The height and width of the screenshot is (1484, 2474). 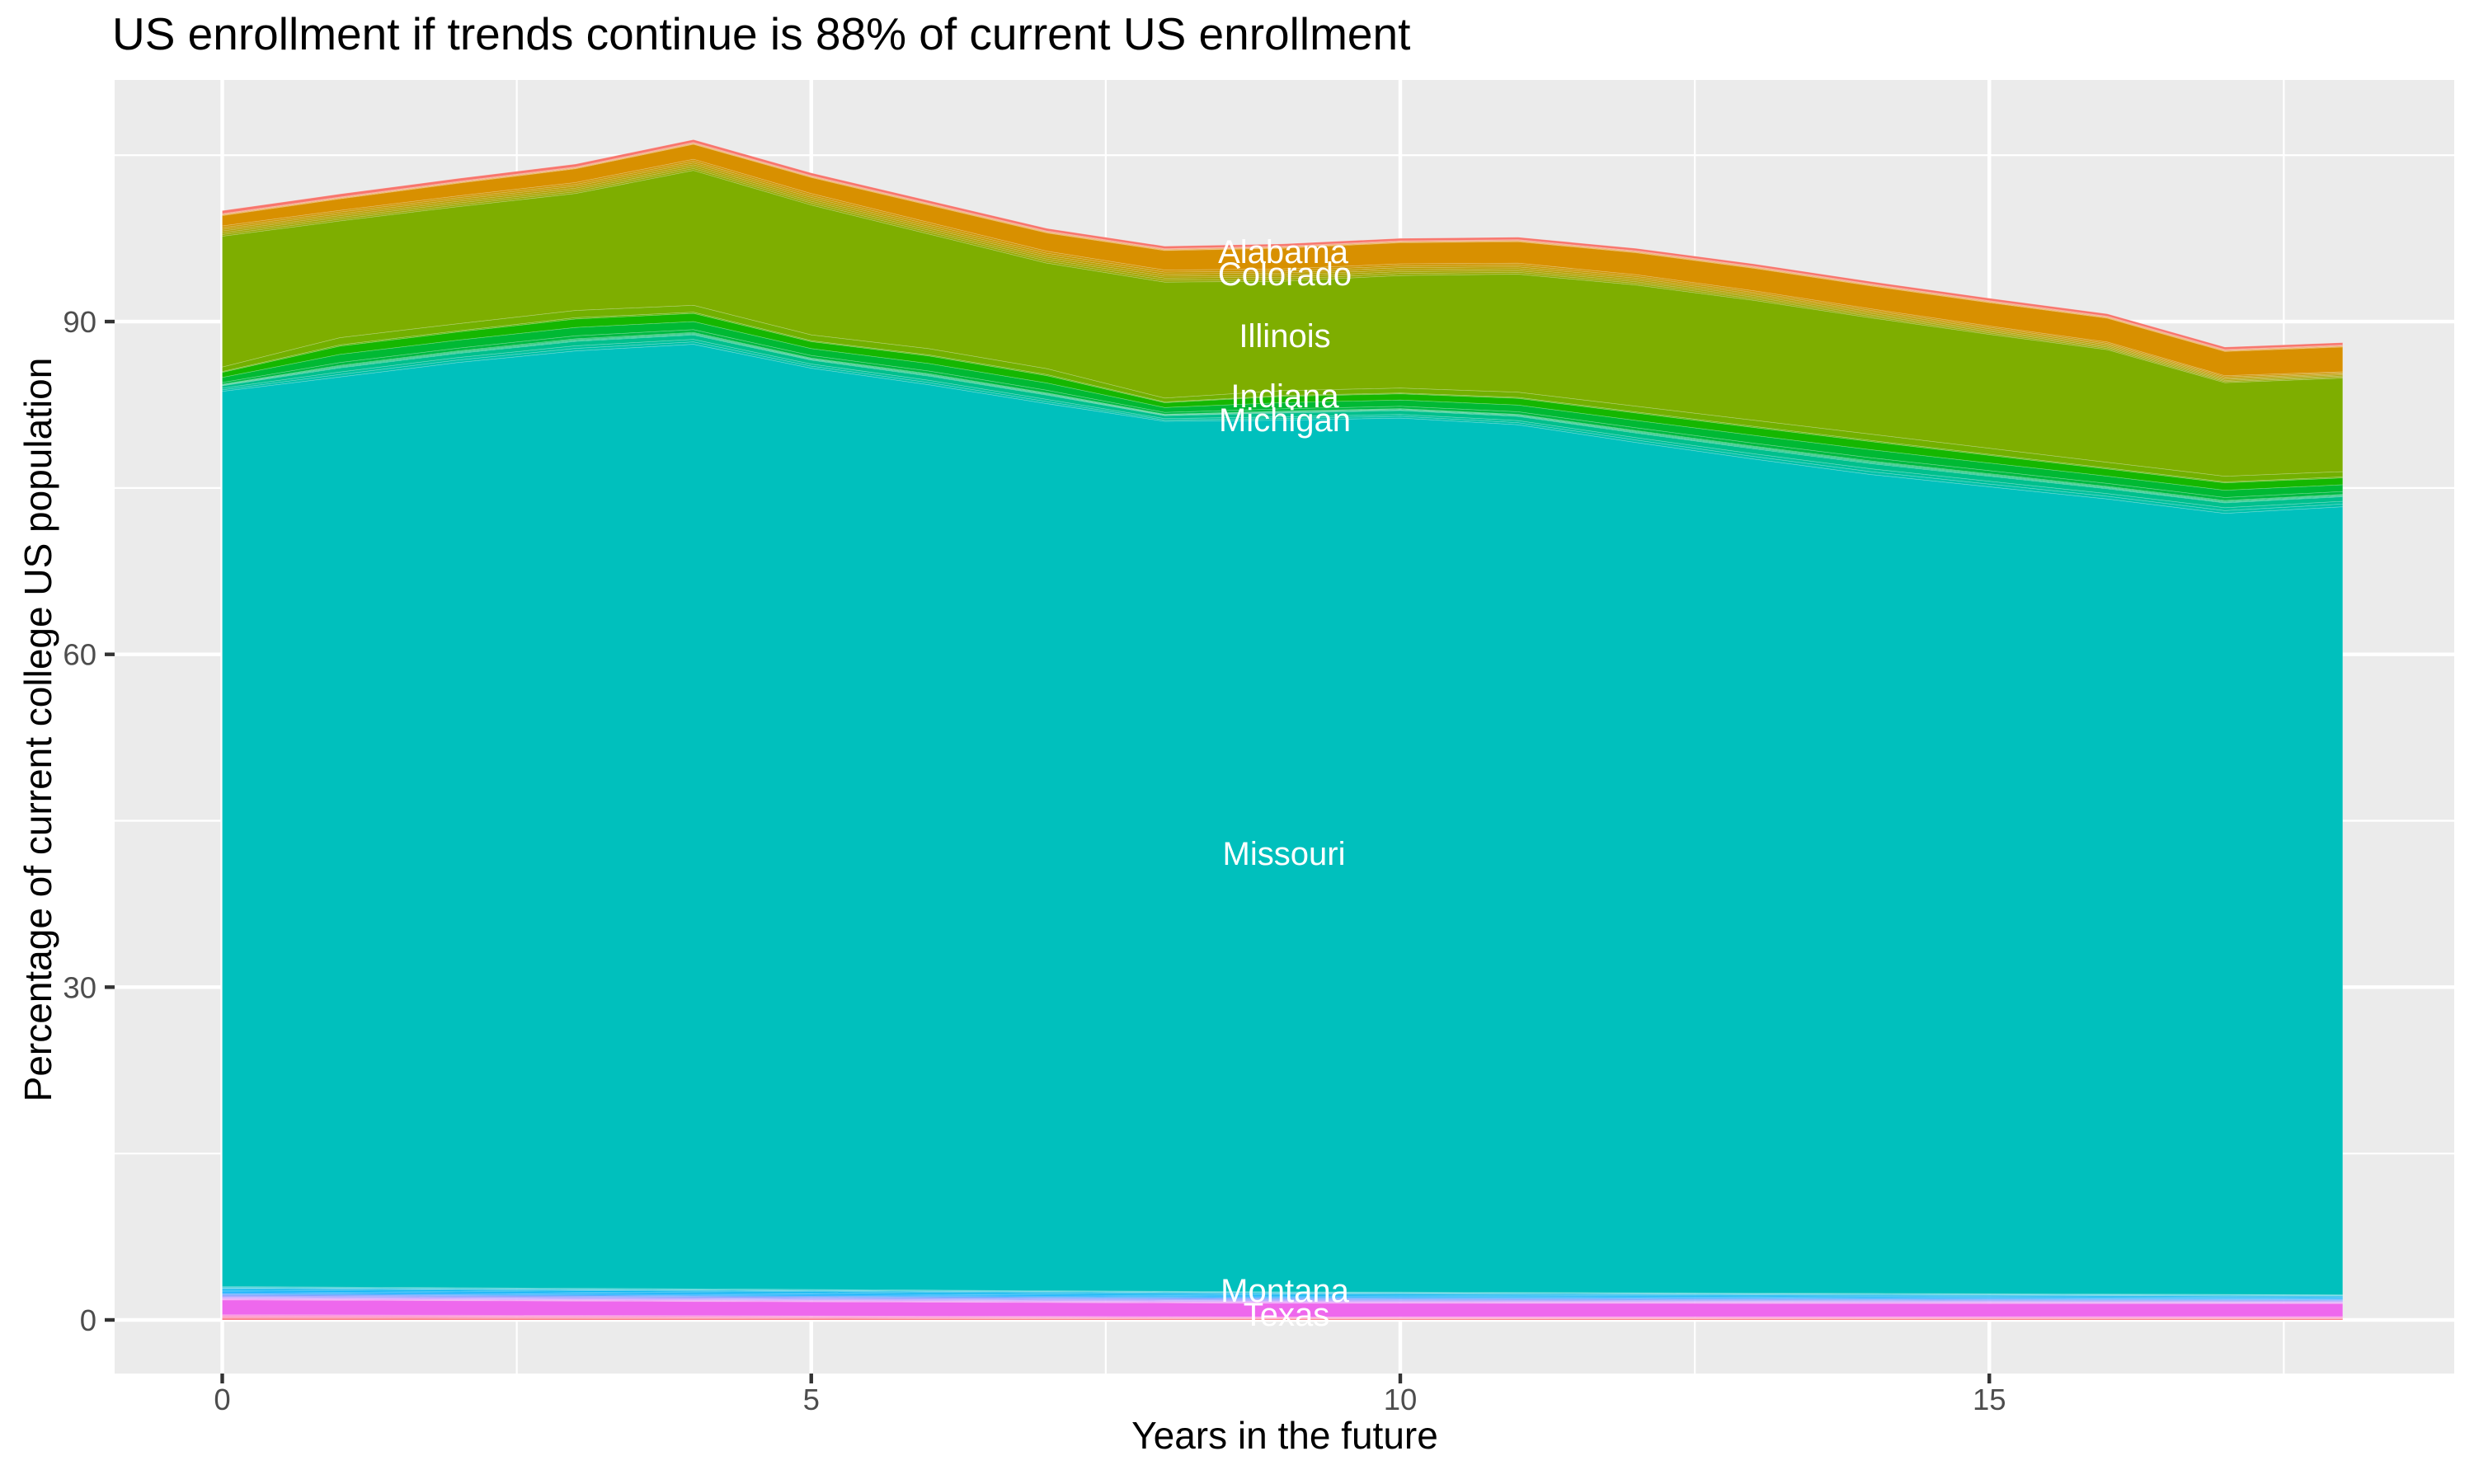 I want to click on svg-text: Years in the future, so click(x=1284, y=1435).